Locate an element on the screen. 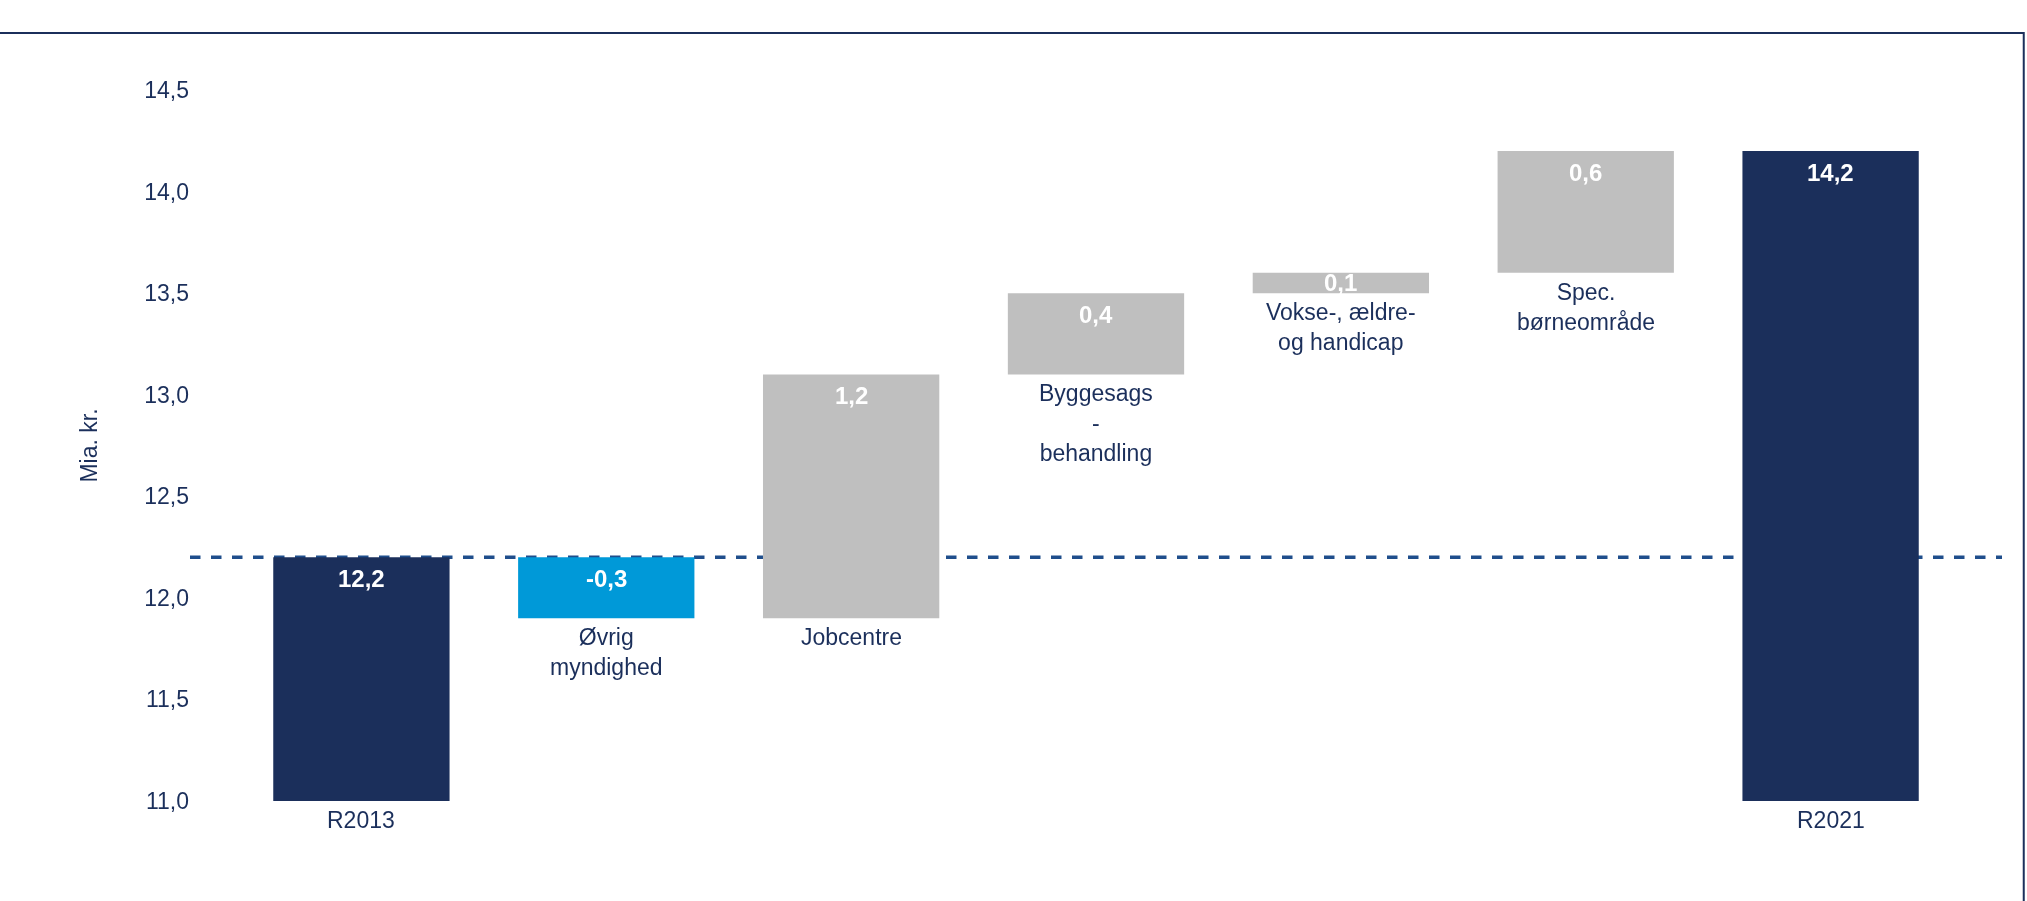  data-label: 0,1 is located at coordinates (1341, 282).